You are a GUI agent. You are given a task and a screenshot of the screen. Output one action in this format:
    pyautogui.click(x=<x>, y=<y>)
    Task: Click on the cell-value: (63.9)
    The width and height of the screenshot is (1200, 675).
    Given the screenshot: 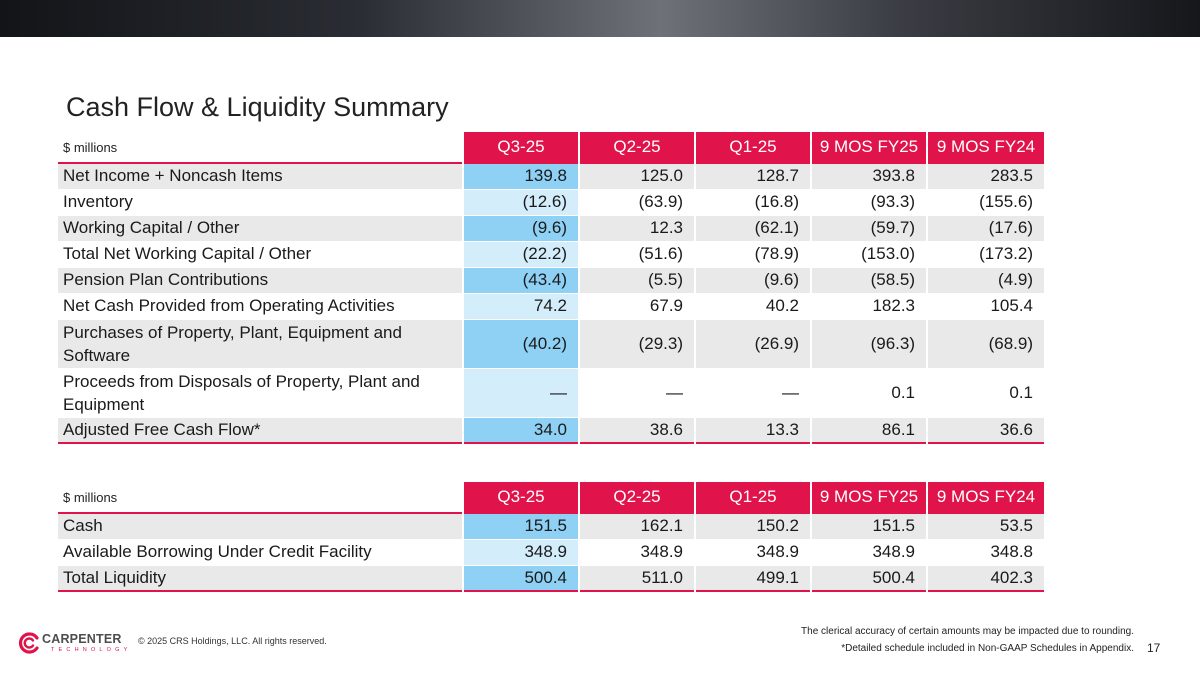 What is the action you would take?
    pyautogui.click(x=636, y=202)
    